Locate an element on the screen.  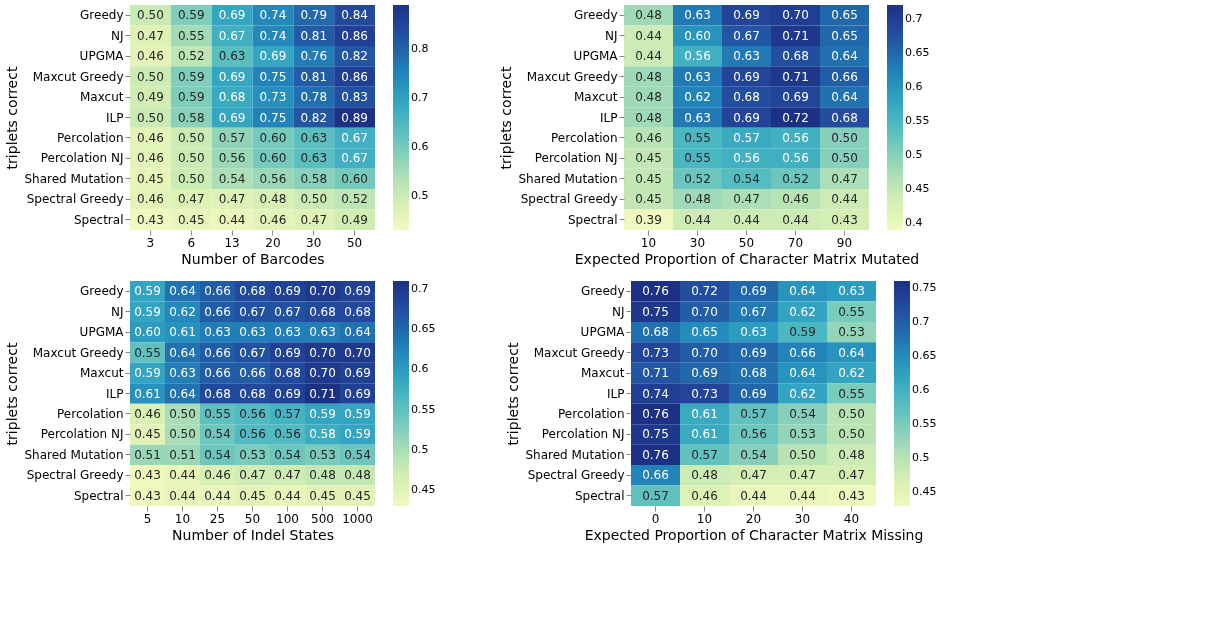
x-tick-label: 50 is located at coordinates (354, 242).